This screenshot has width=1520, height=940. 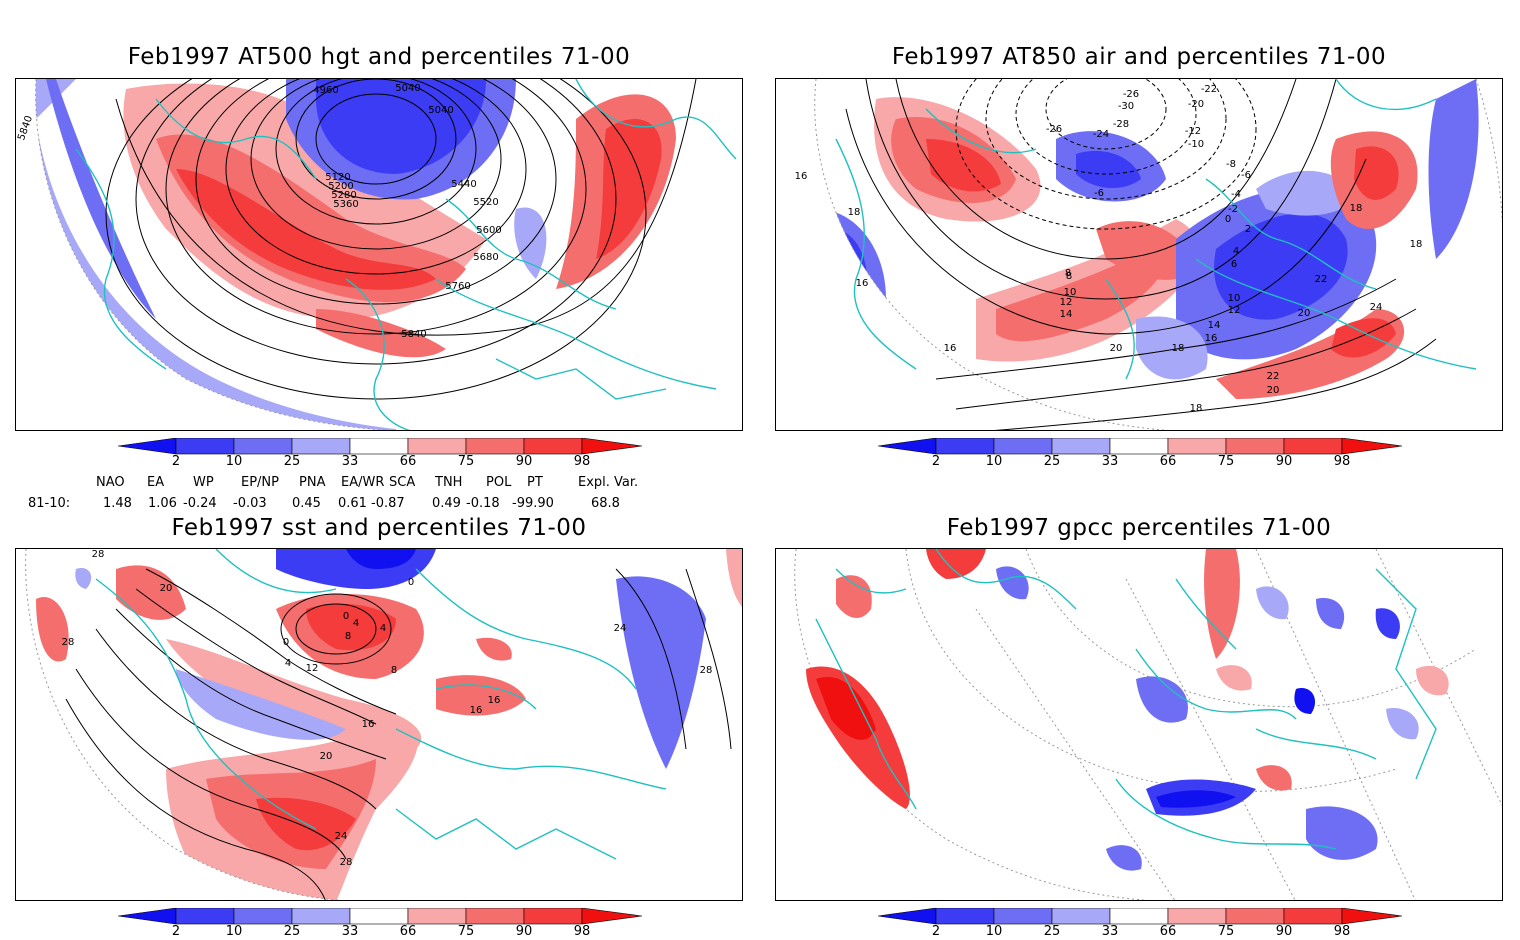 What do you see at coordinates (1248, 229) in the screenshot?
I see `contour-label: 2` at bounding box center [1248, 229].